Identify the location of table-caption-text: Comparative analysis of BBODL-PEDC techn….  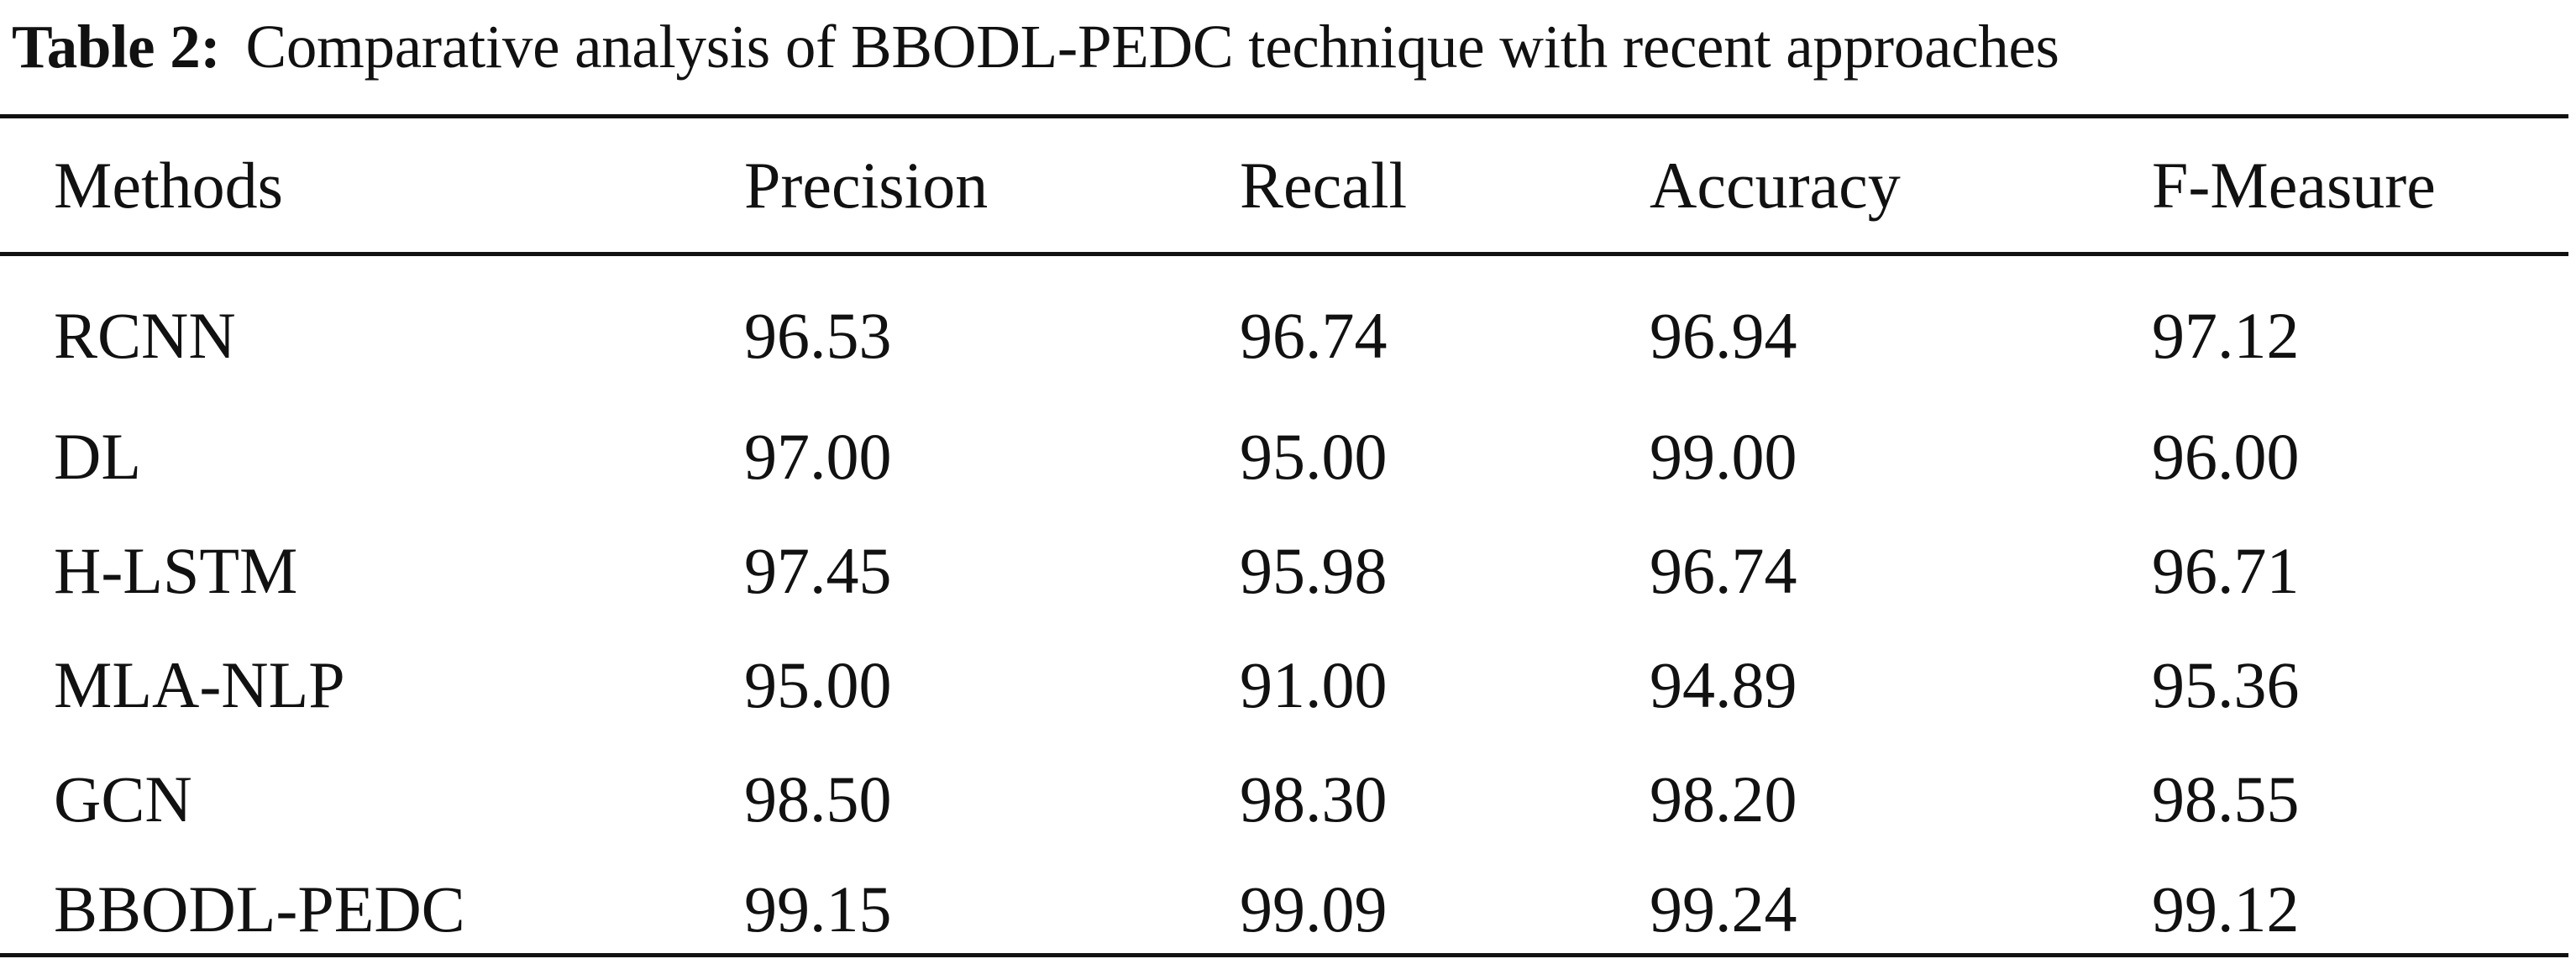
(1152, 47).